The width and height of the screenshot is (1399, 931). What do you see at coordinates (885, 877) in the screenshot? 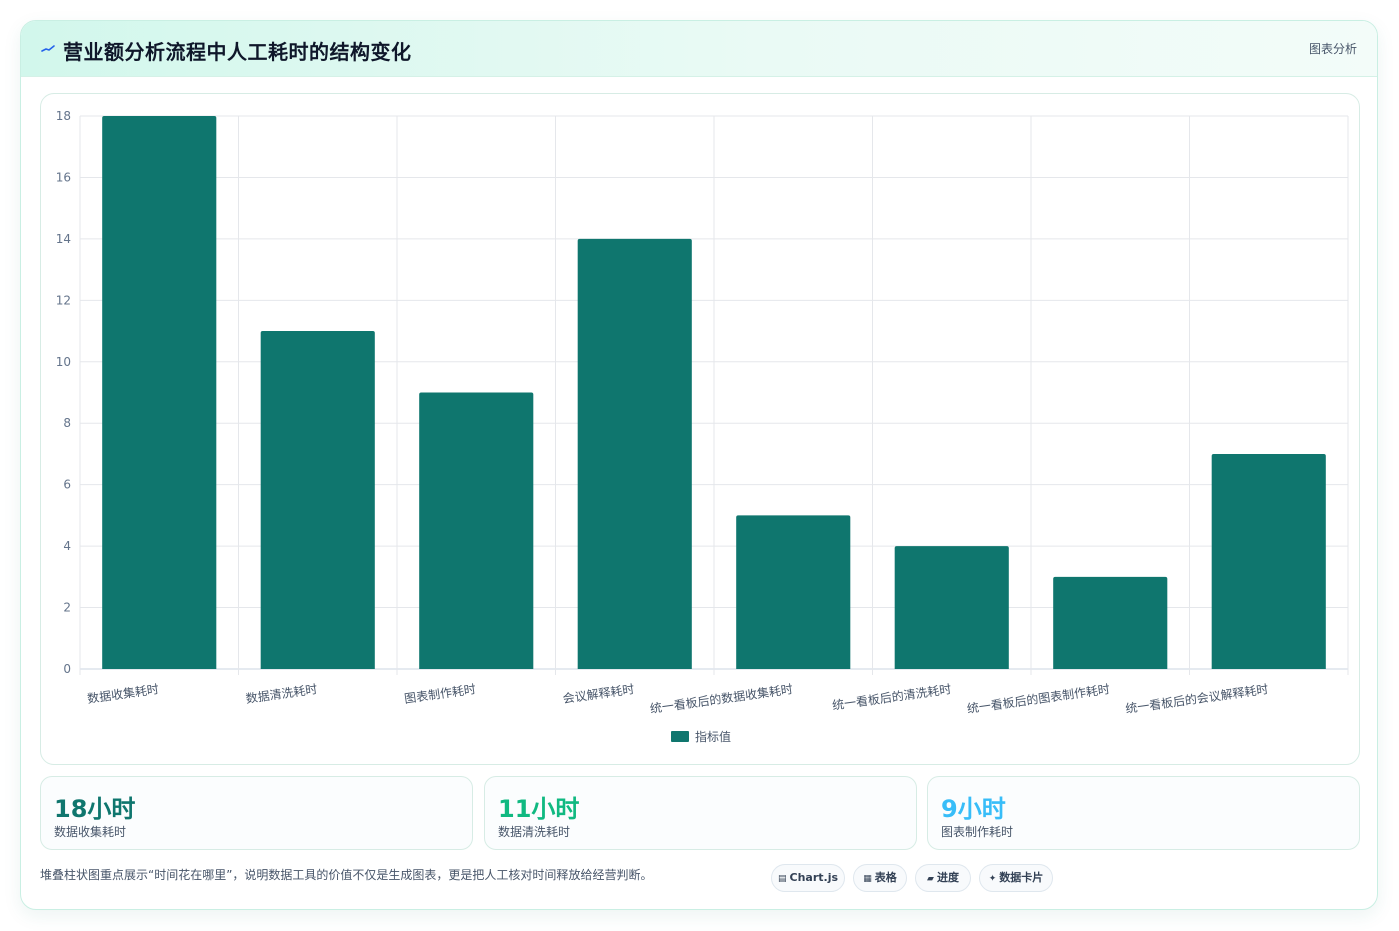
I see `chip-label: 表格` at bounding box center [885, 877].